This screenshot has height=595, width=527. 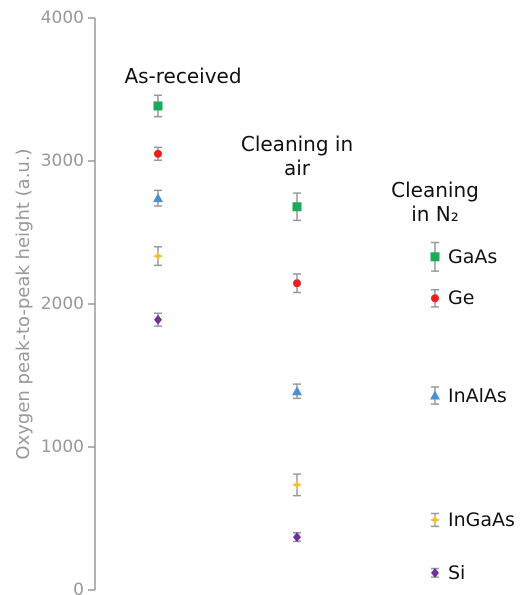 I want to click on y-tick-label: 2000, so click(x=62, y=304).